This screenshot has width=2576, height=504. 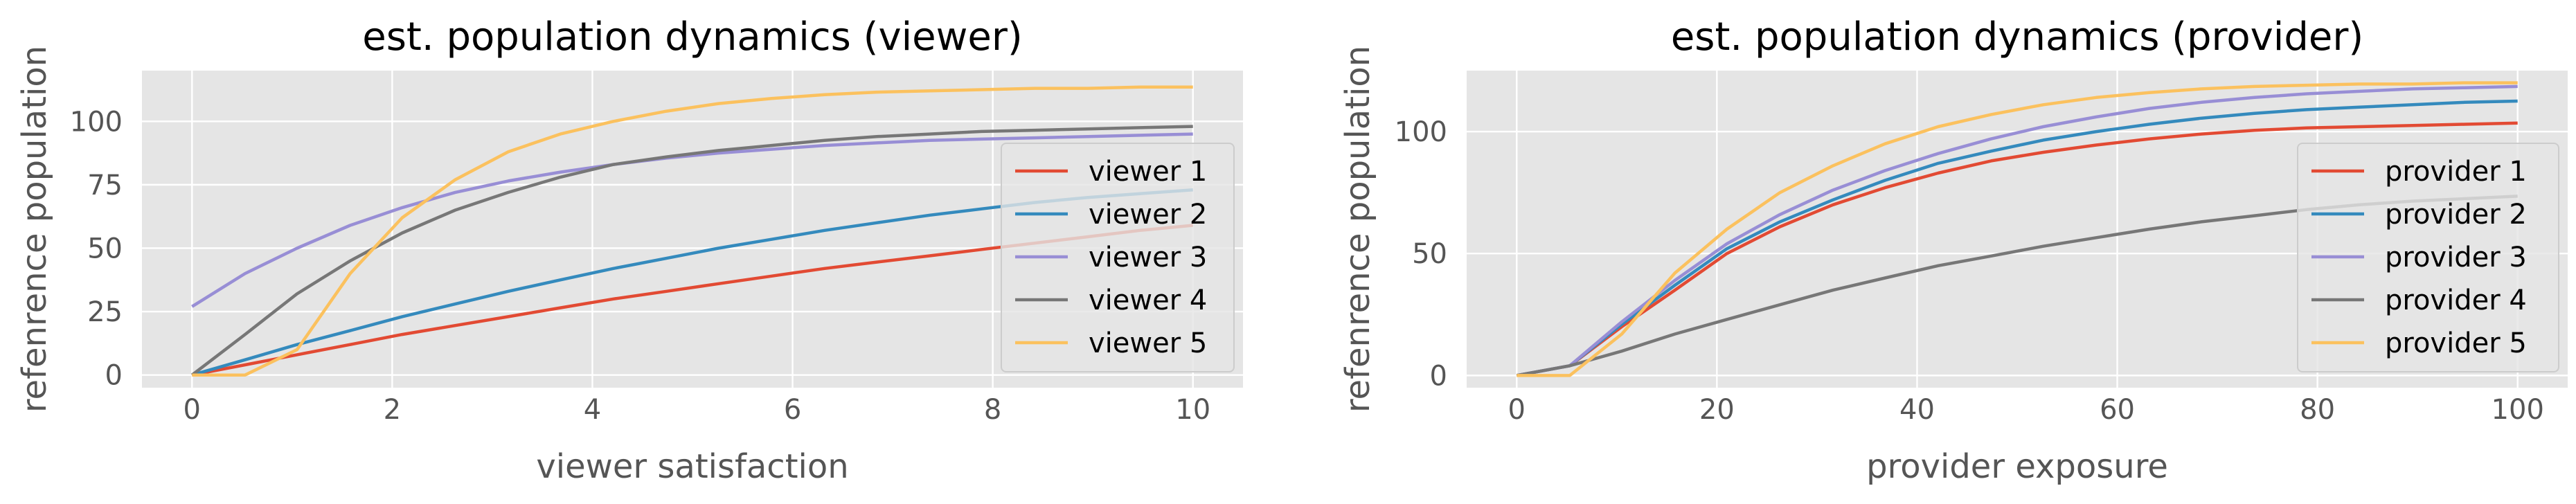 I want to click on x-tick-label: 20, so click(x=1717, y=410).